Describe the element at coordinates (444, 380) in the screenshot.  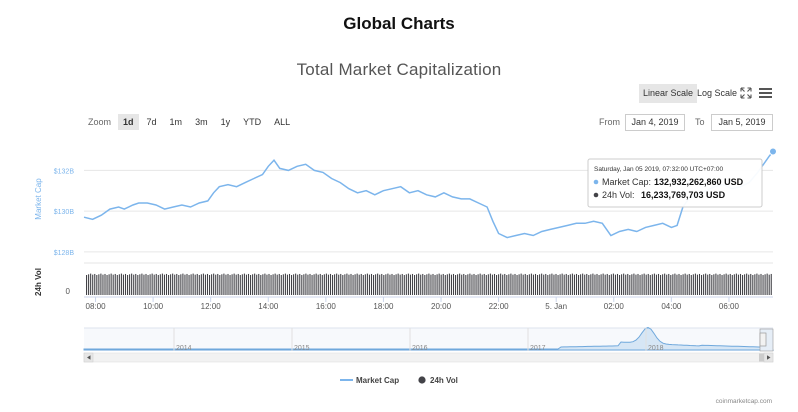
I see `legend-label-24h-vol: 24h Vol` at that location.